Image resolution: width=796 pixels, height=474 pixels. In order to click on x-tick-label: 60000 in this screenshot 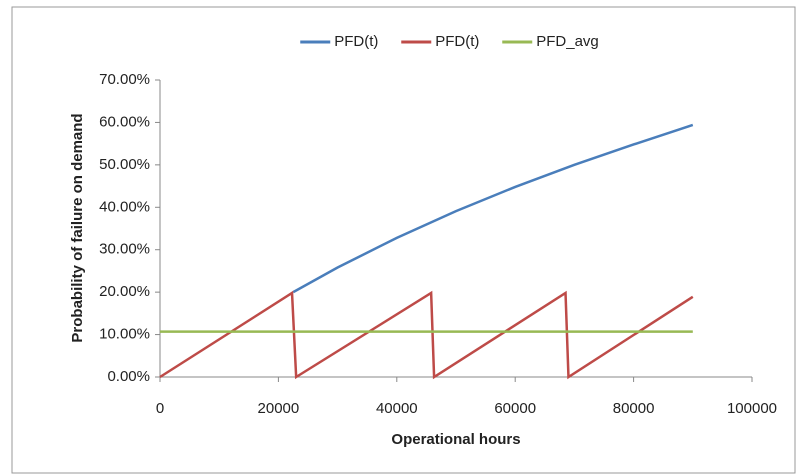, I will do `click(515, 408)`.